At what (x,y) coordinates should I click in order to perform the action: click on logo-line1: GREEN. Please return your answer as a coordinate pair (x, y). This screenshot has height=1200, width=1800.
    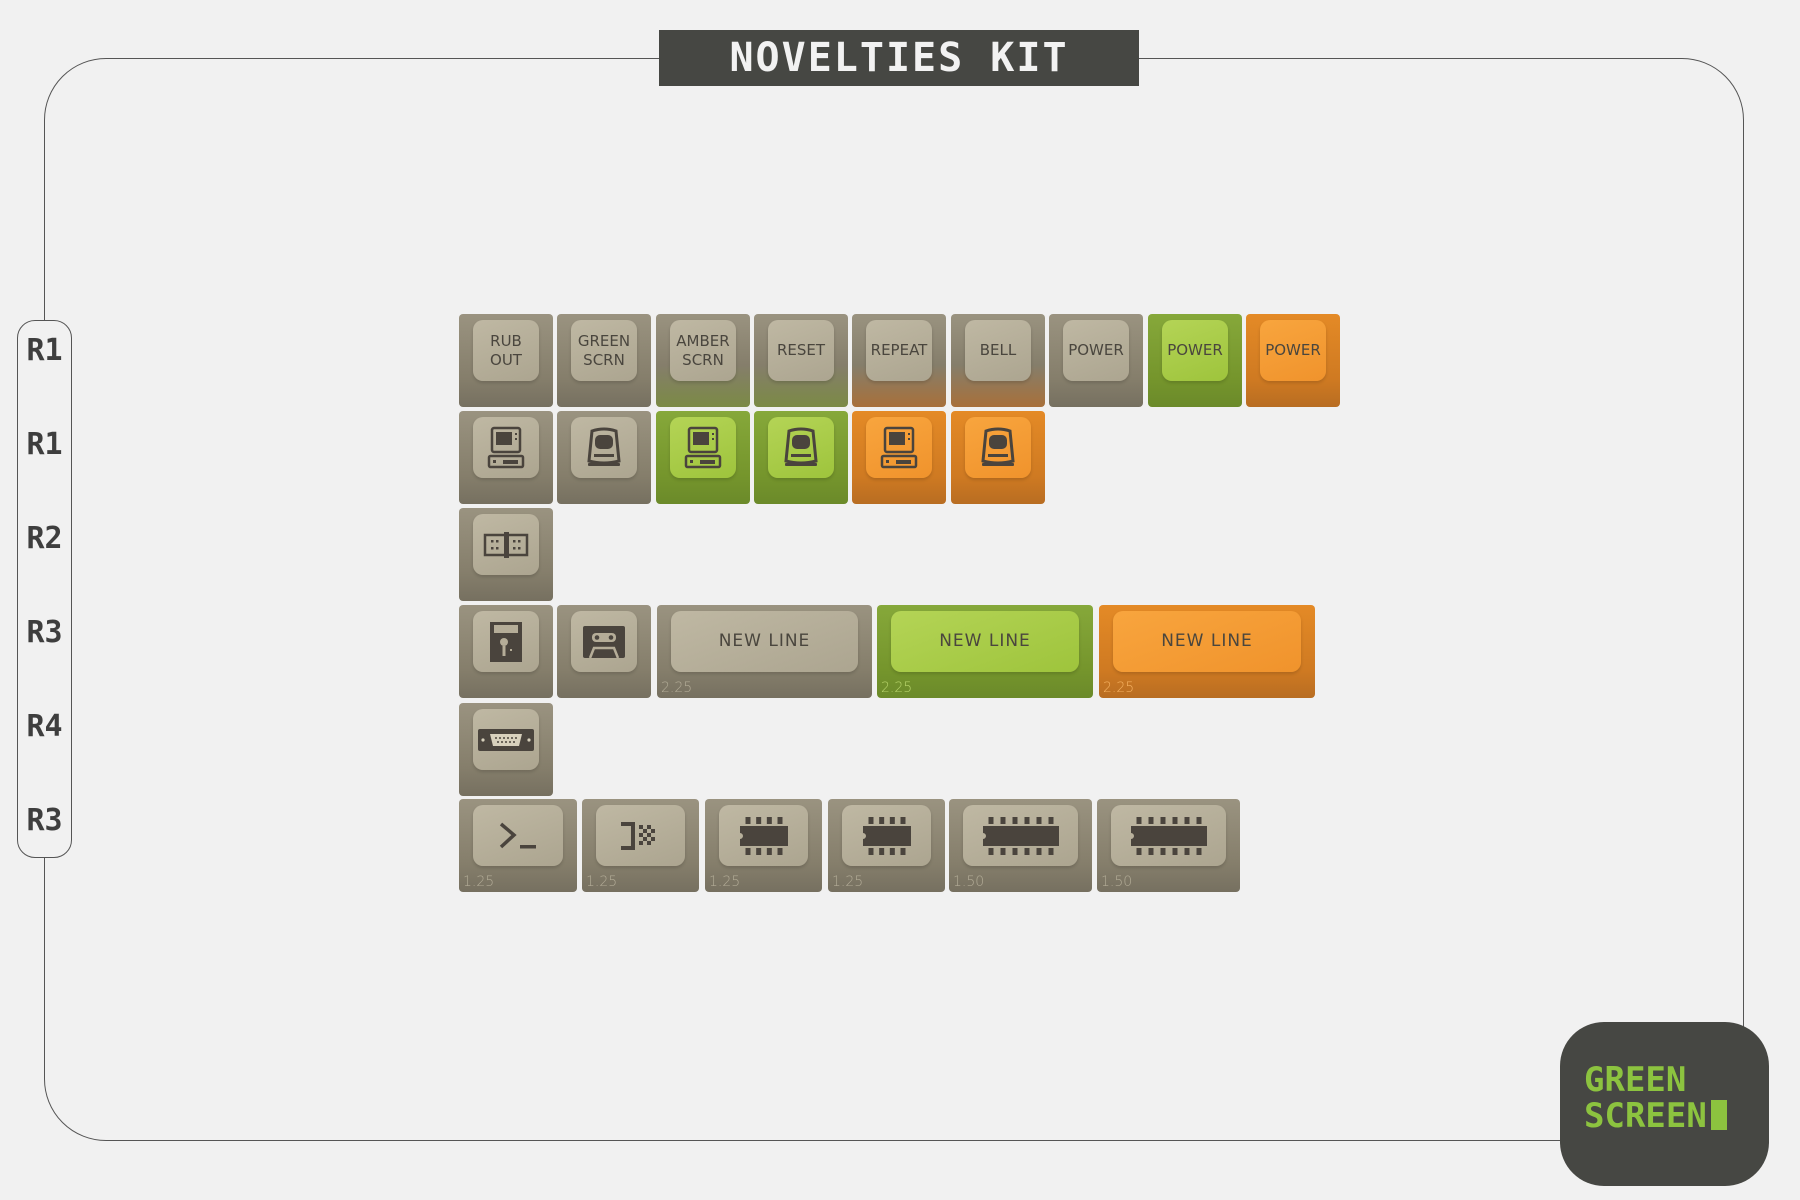
    Looking at the image, I should click on (1635, 1080).